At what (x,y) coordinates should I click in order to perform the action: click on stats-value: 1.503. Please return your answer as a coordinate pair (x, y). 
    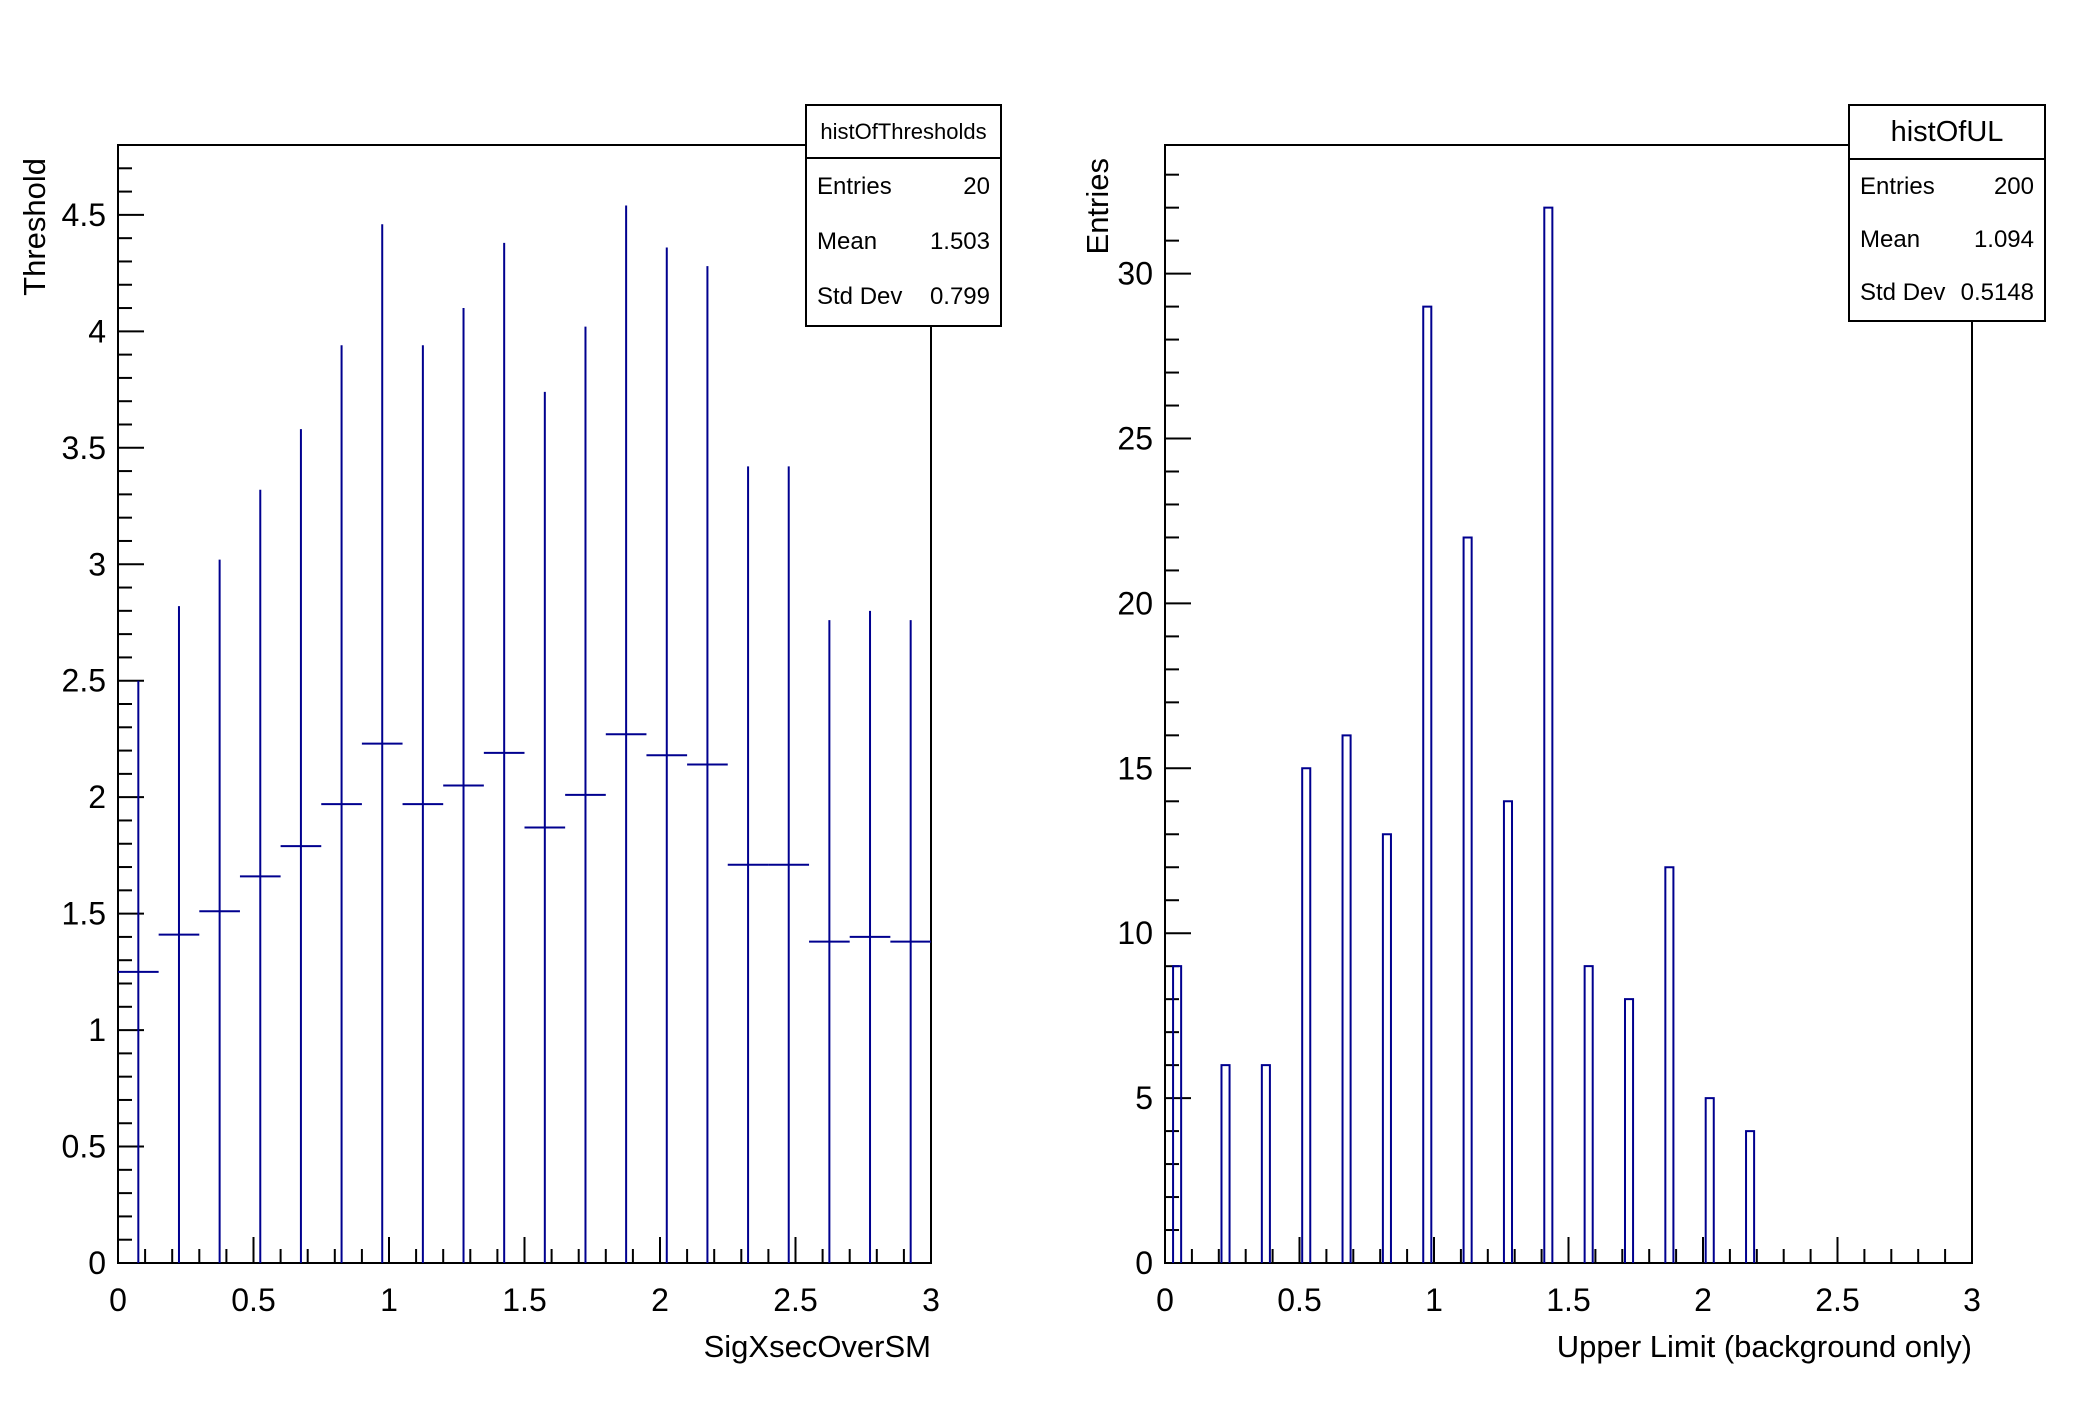
    Looking at the image, I should click on (959, 241).